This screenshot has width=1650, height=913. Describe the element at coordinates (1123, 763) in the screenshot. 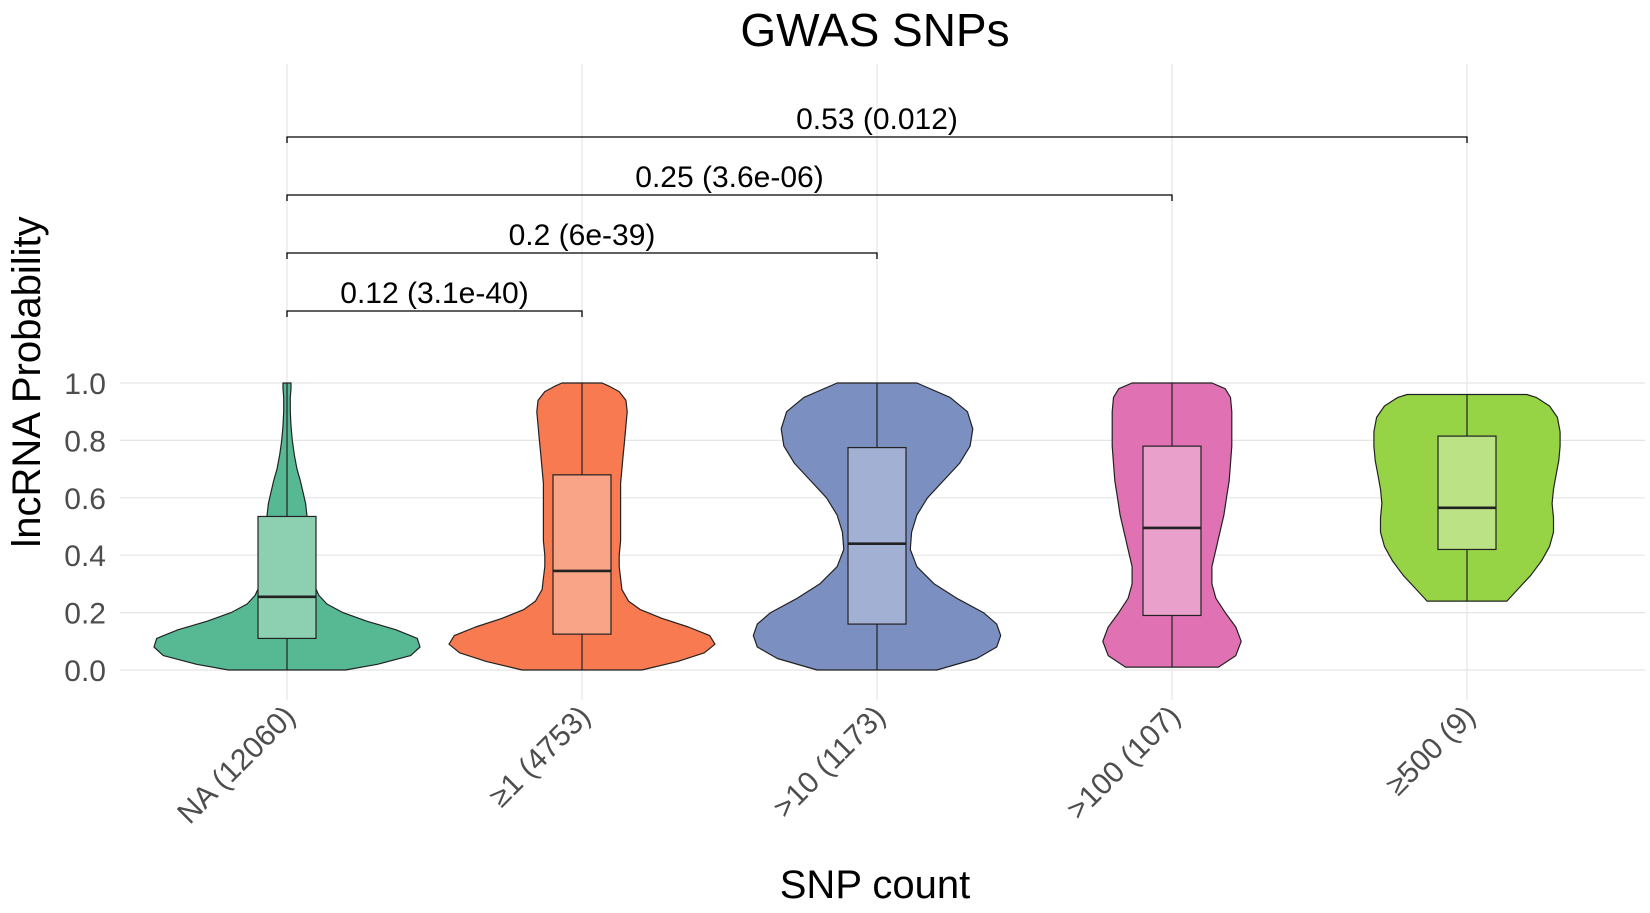

I see `x-tick-label: >100 (107)` at that location.